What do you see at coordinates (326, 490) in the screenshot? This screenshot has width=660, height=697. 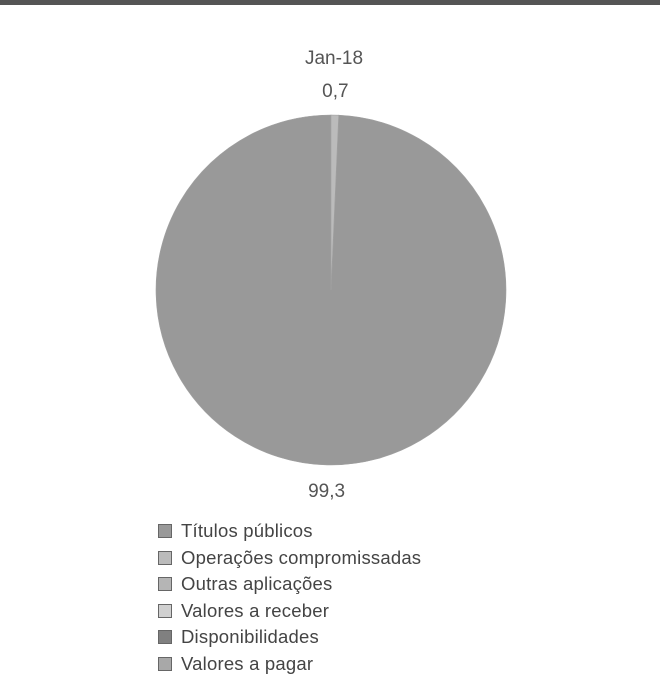 I see `data-label-0: 99,3` at bounding box center [326, 490].